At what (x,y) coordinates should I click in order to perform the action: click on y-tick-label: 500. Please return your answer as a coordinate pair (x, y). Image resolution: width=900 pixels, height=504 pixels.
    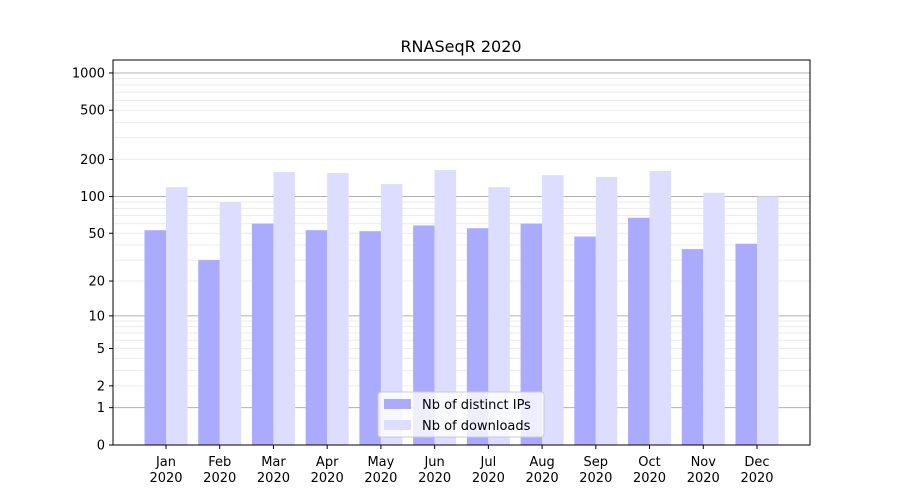
    Looking at the image, I should click on (92, 111).